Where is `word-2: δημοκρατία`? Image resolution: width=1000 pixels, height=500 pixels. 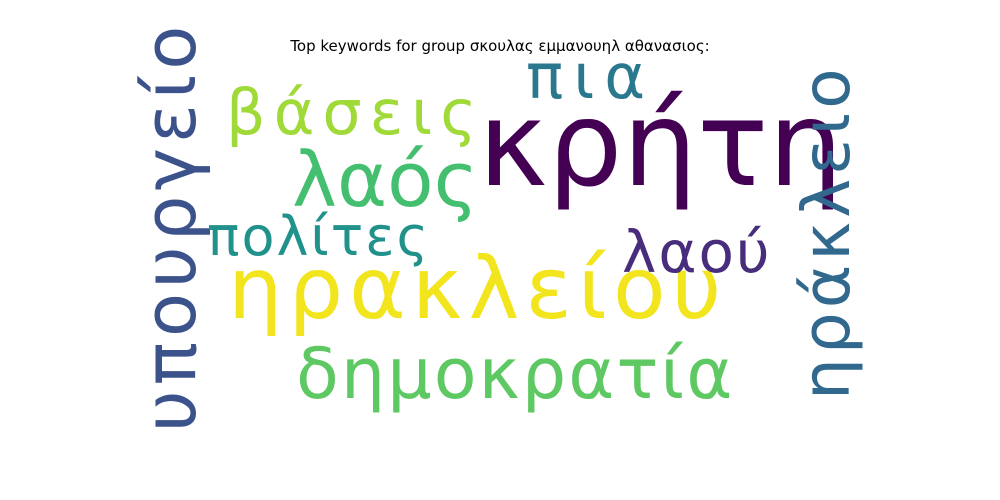 word-2: δημοκρατία is located at coordinates (515, 374).